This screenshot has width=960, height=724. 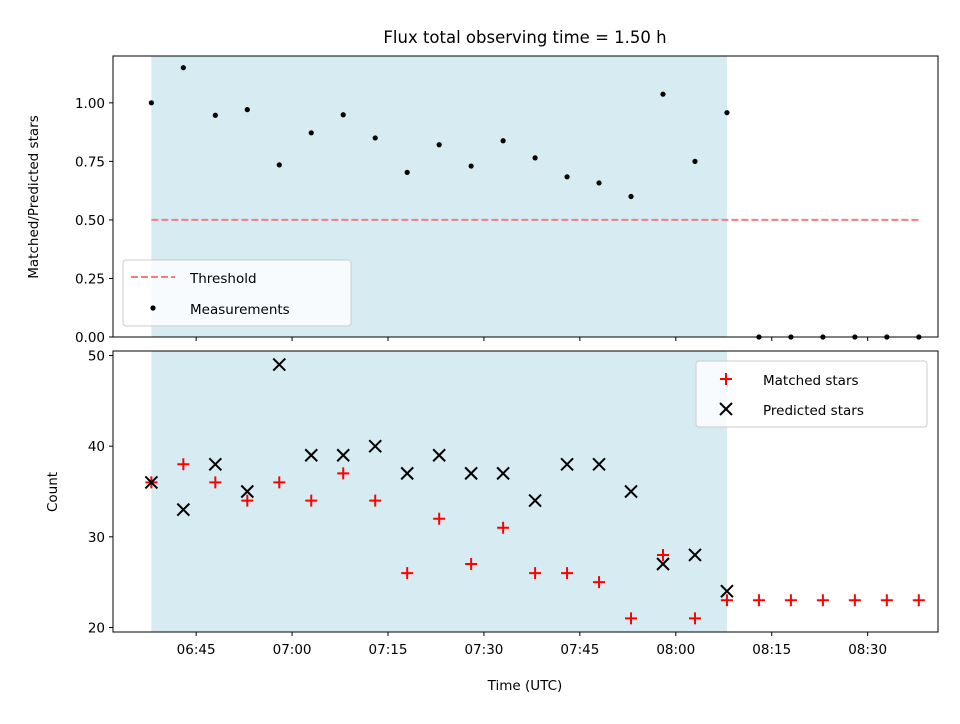 I want to click on top-legend: Threshold Measurements, so click(x=237, y=293).